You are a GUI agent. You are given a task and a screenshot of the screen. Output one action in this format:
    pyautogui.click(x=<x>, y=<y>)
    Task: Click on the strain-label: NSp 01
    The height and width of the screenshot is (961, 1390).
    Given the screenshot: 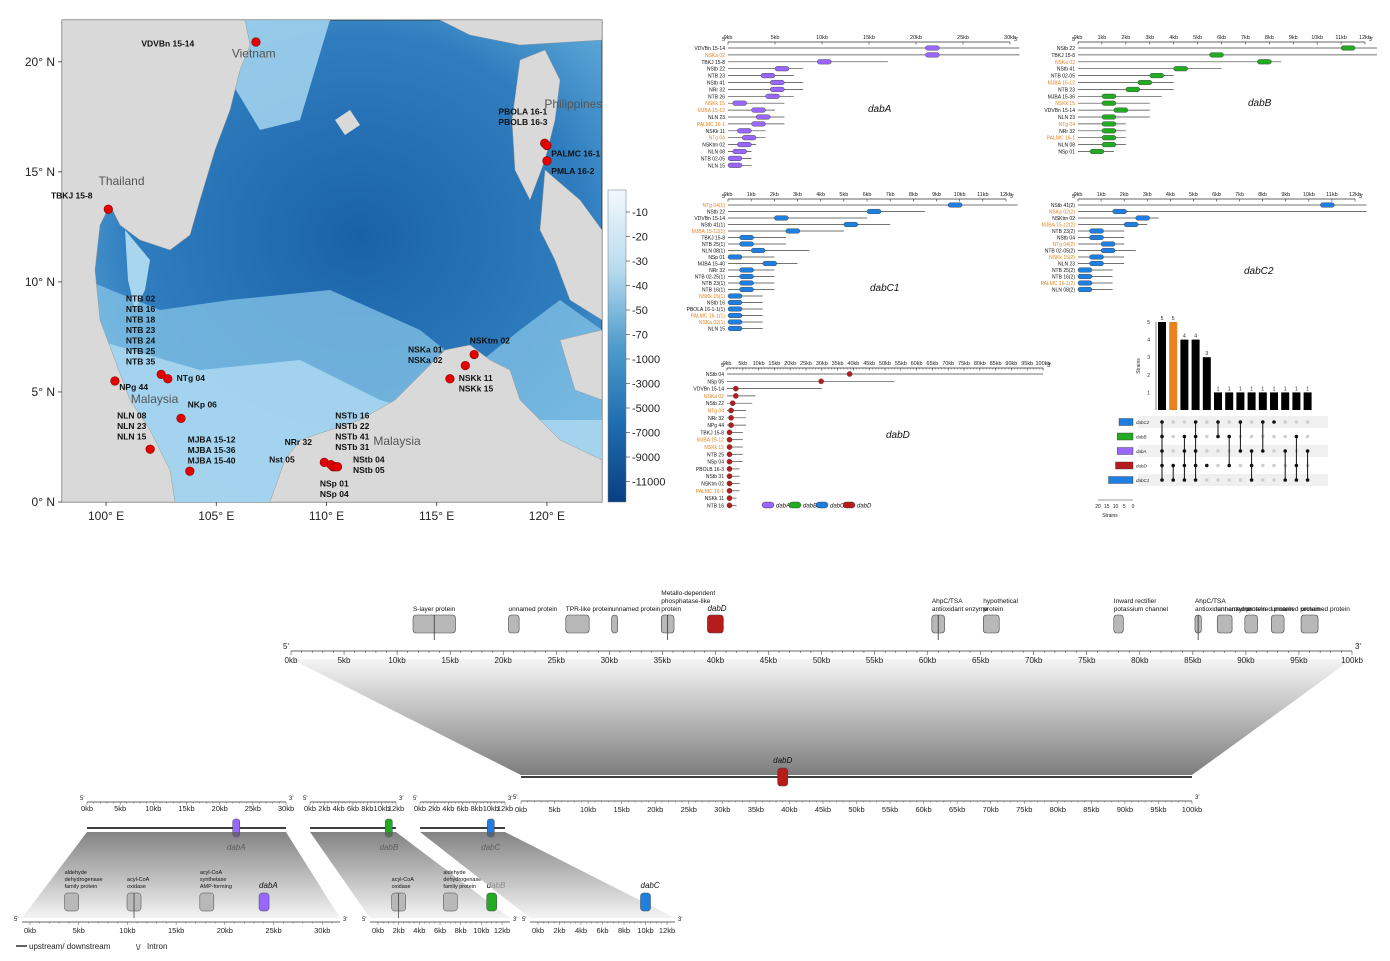 What is the action you would take?
    pyautogui.click(x=1066, y=153)
    